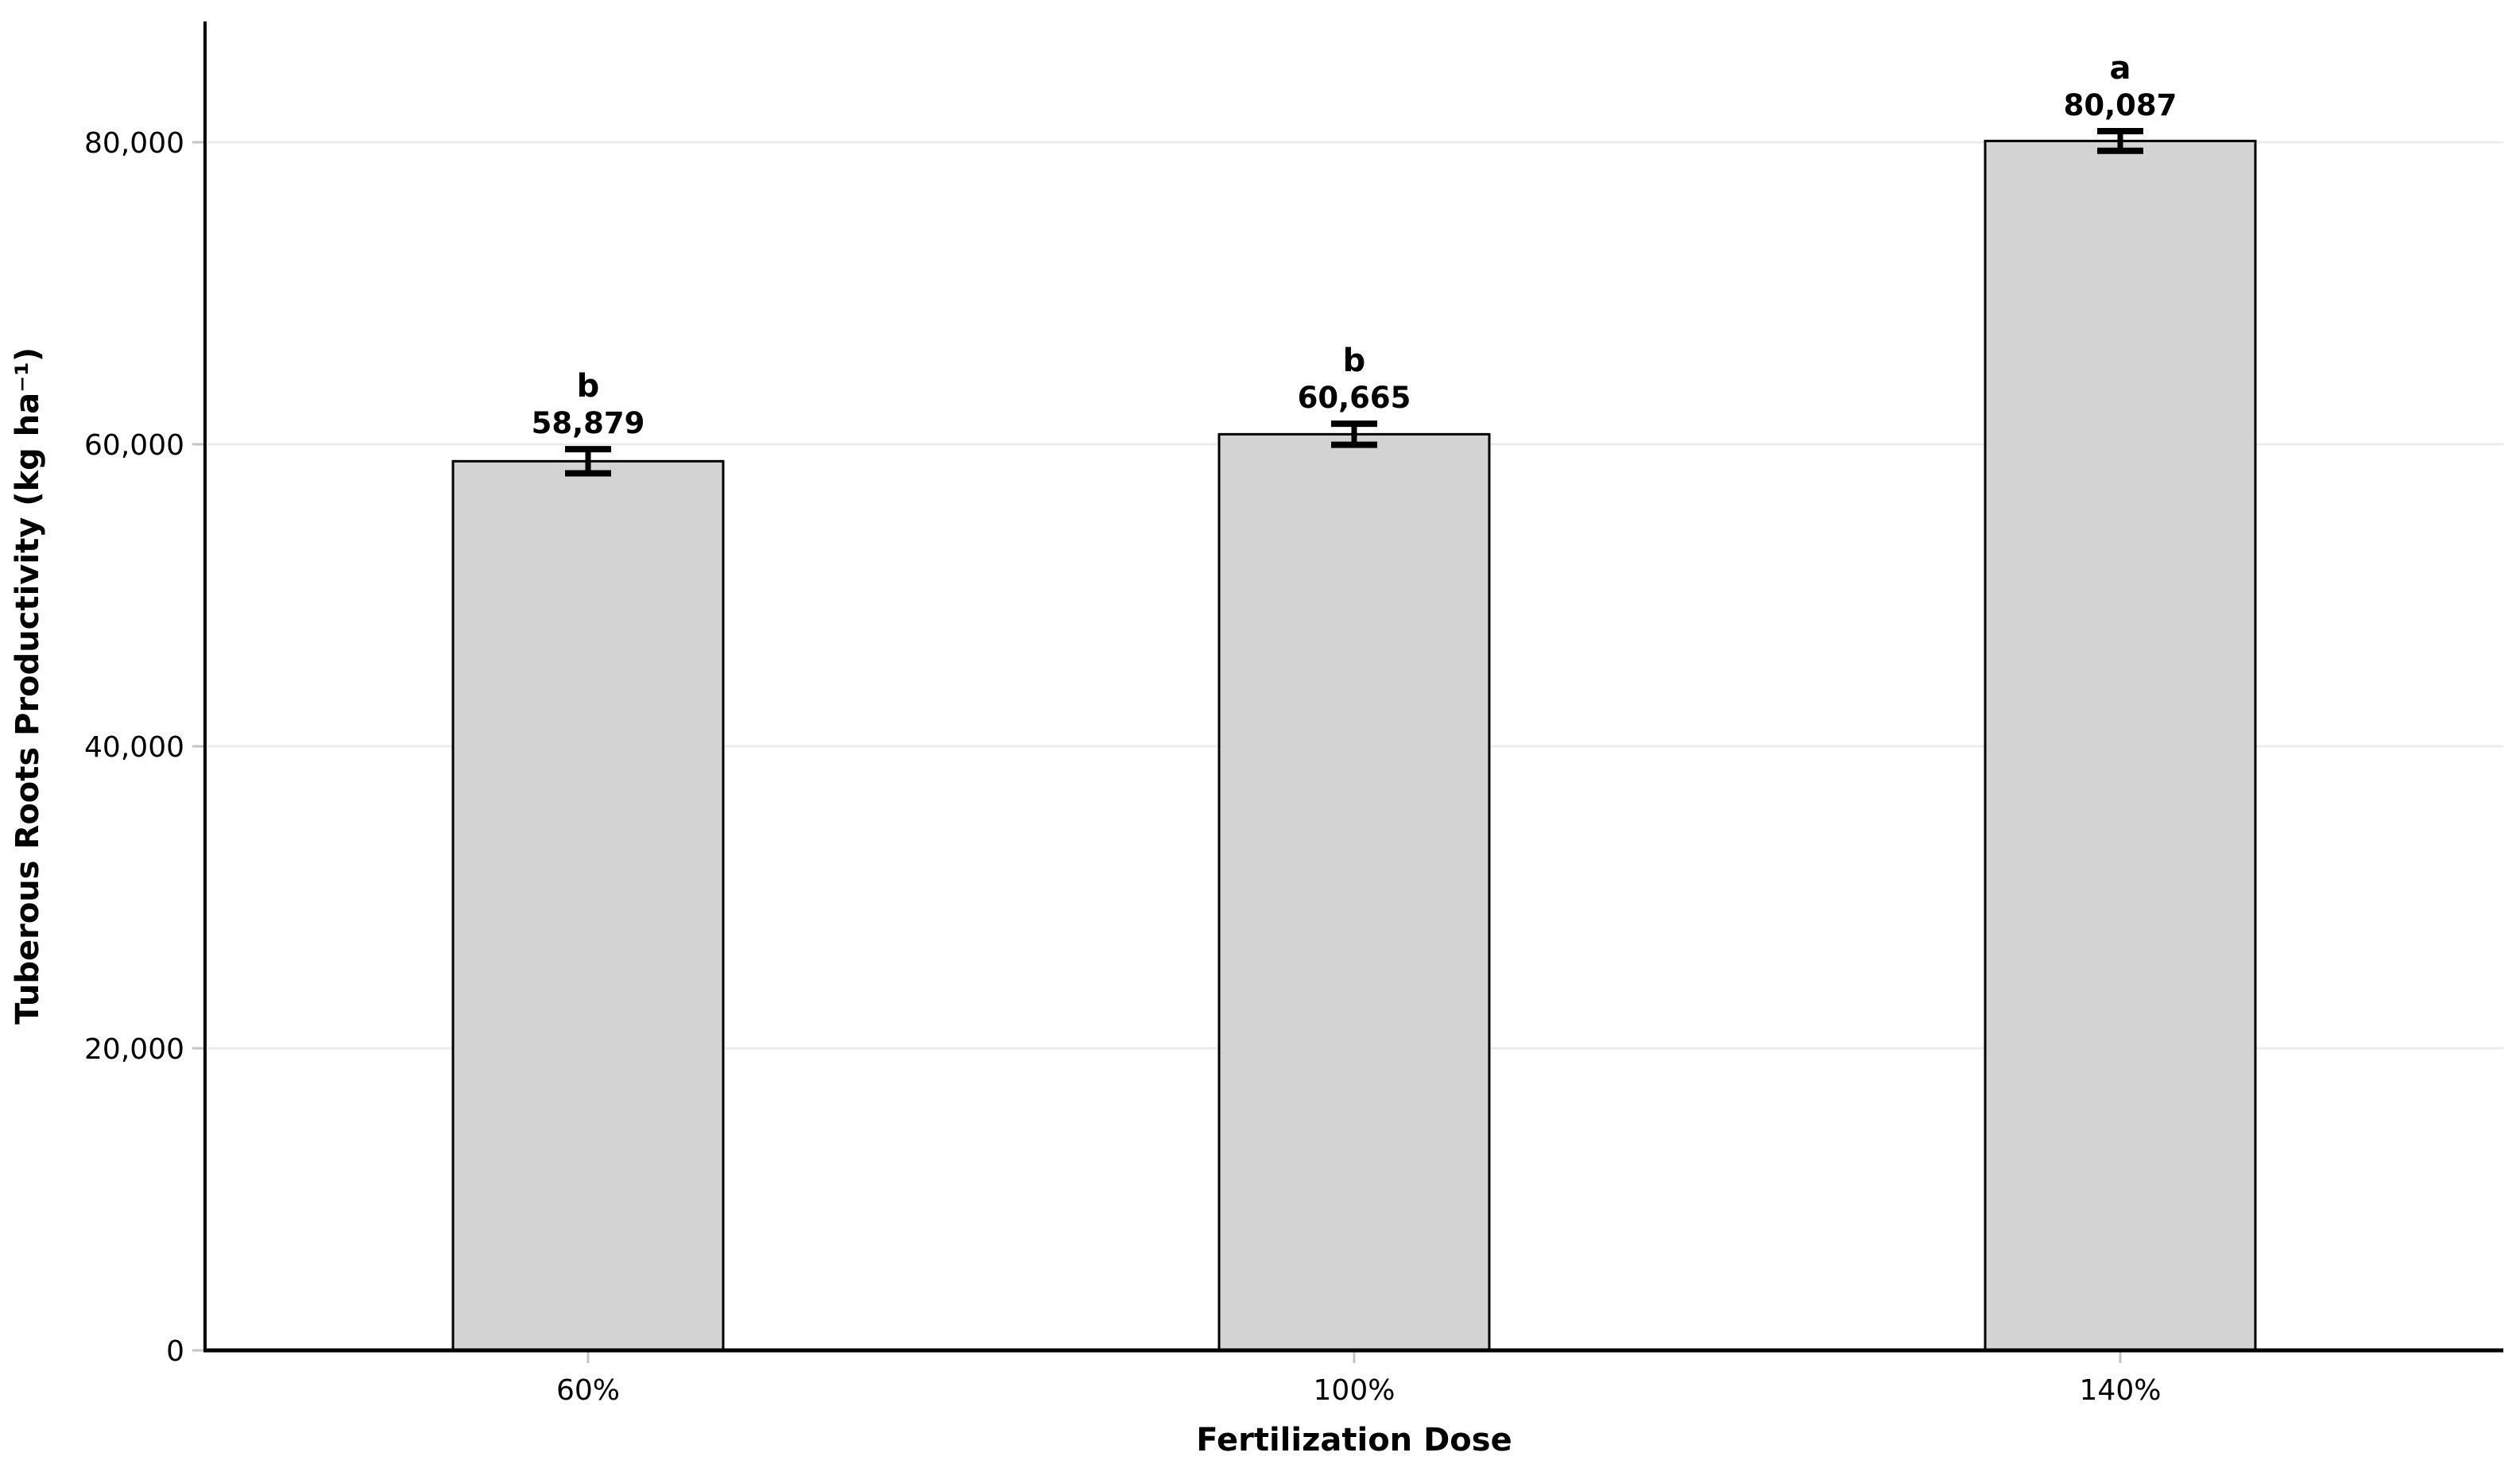 This screenshot has width=2520, height=1468. What do you see at coordinates (588, 423) in the screenshot?
I see `bar-value-label: 58,879` at bounding box center [588, 423].